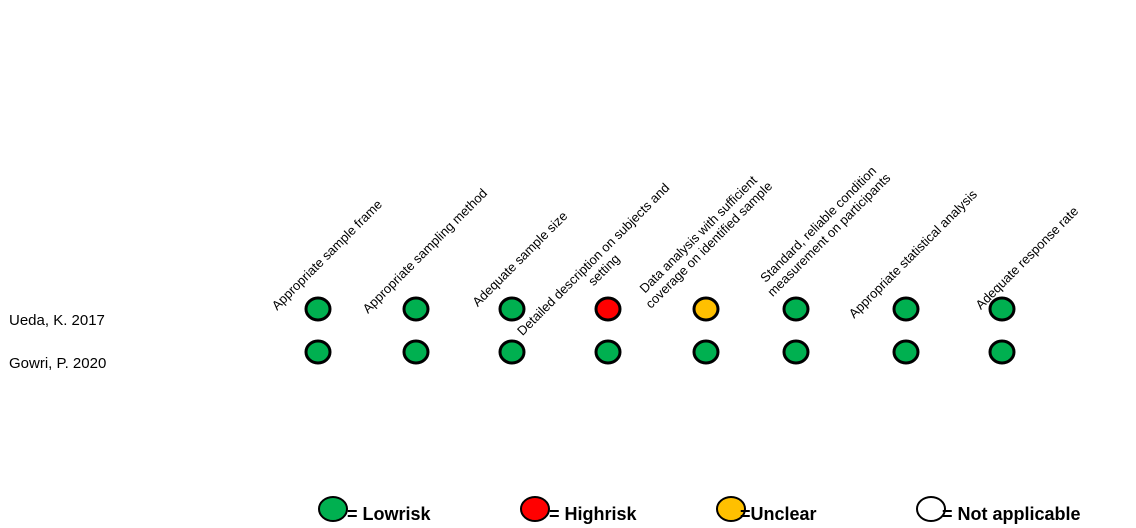 The width and height of the screenshot is (1136, 528). I want to click on column-header: Appropriate sample frame, so click(327, 255).